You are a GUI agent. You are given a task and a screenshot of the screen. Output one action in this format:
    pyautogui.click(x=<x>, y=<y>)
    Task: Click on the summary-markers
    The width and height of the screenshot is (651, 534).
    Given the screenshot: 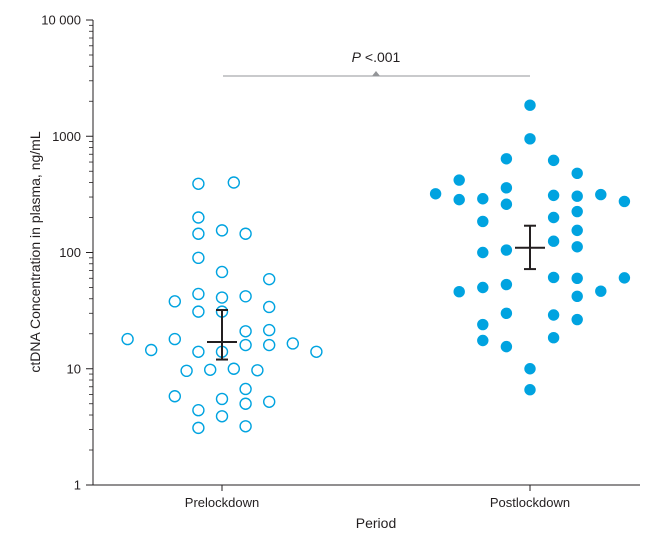 What is the action you would take?
    pyautogui.click(x=376, y=292)
    